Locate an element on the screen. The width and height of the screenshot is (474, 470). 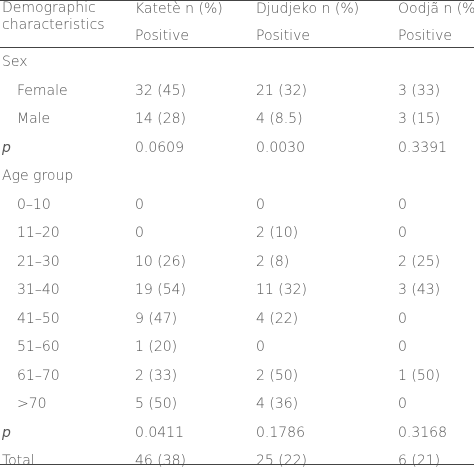
row-label: 51–60 is located at coordinates (38, 347).